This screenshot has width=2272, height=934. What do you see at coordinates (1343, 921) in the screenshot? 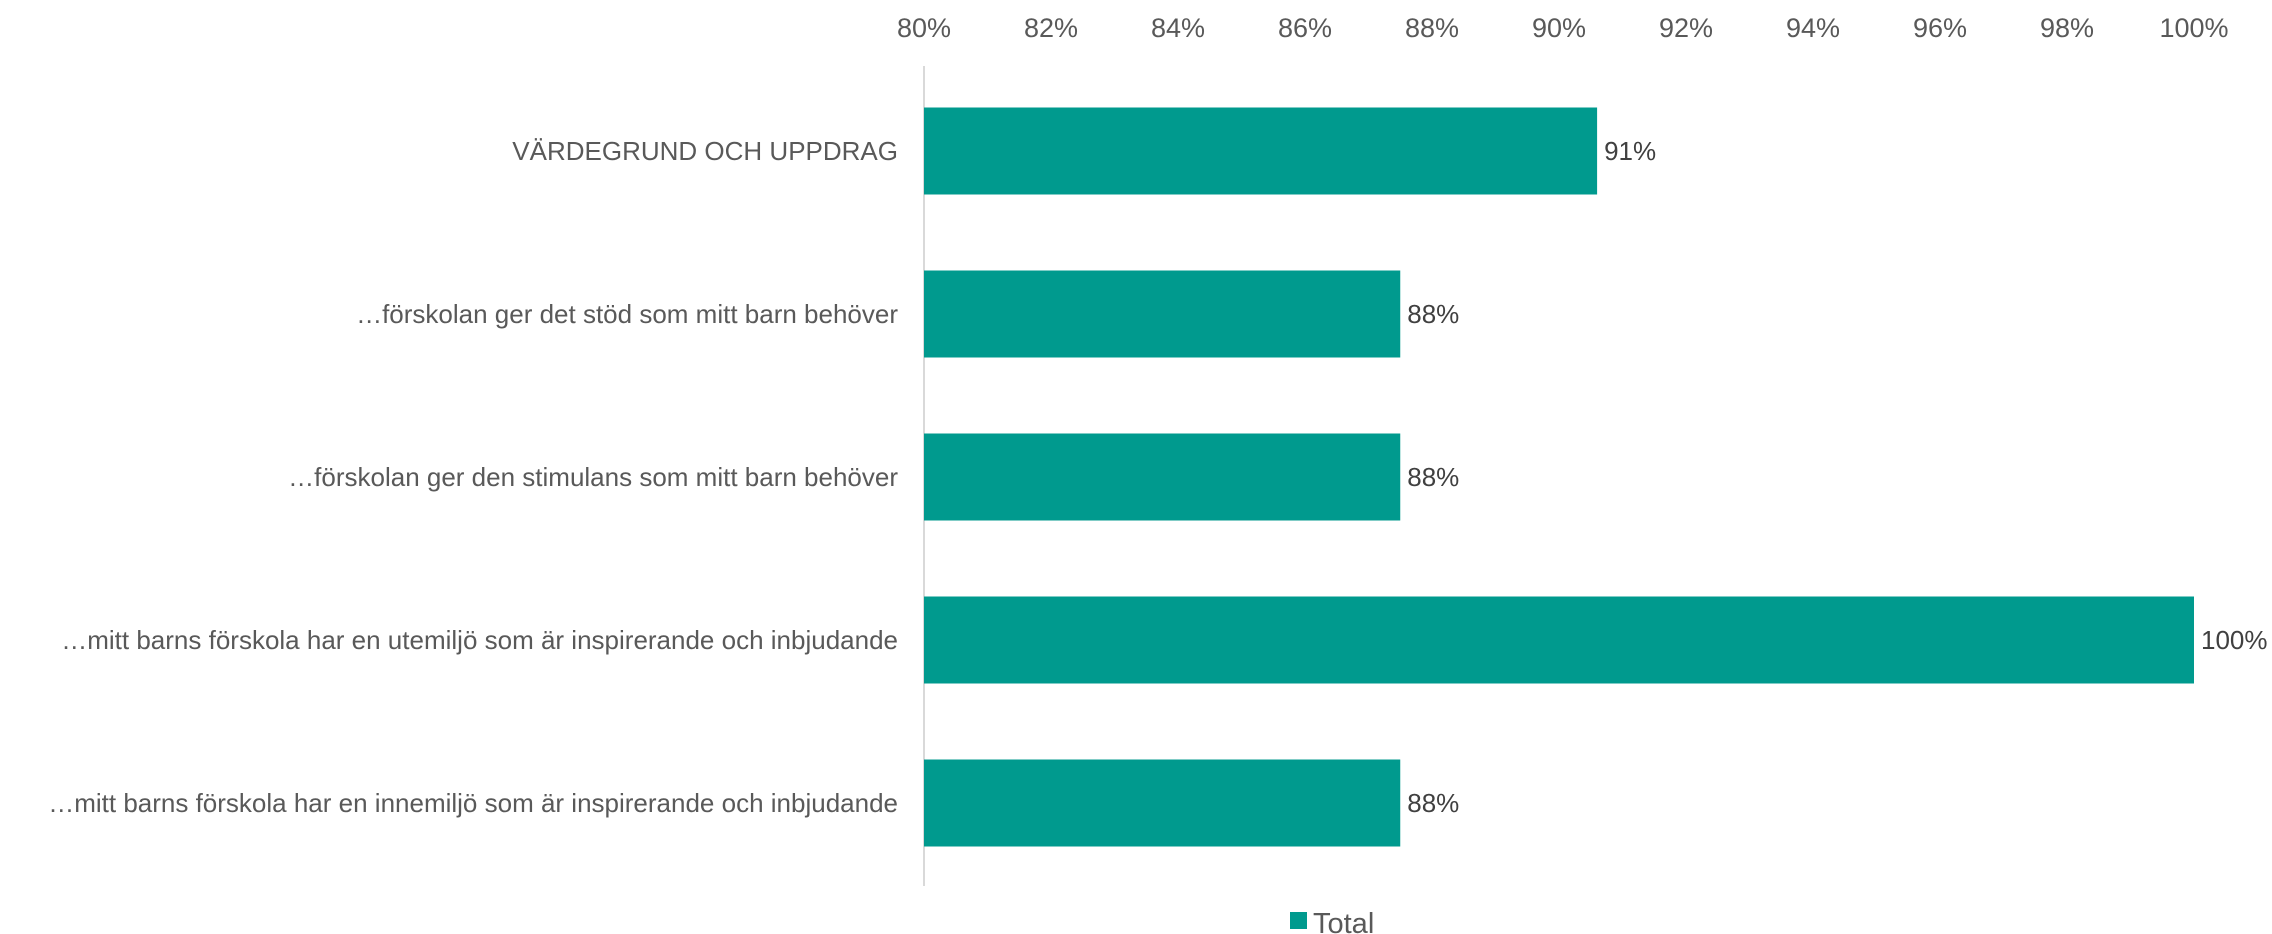
I see `legend-label-total: Total` at bounding box center [1343, 921].